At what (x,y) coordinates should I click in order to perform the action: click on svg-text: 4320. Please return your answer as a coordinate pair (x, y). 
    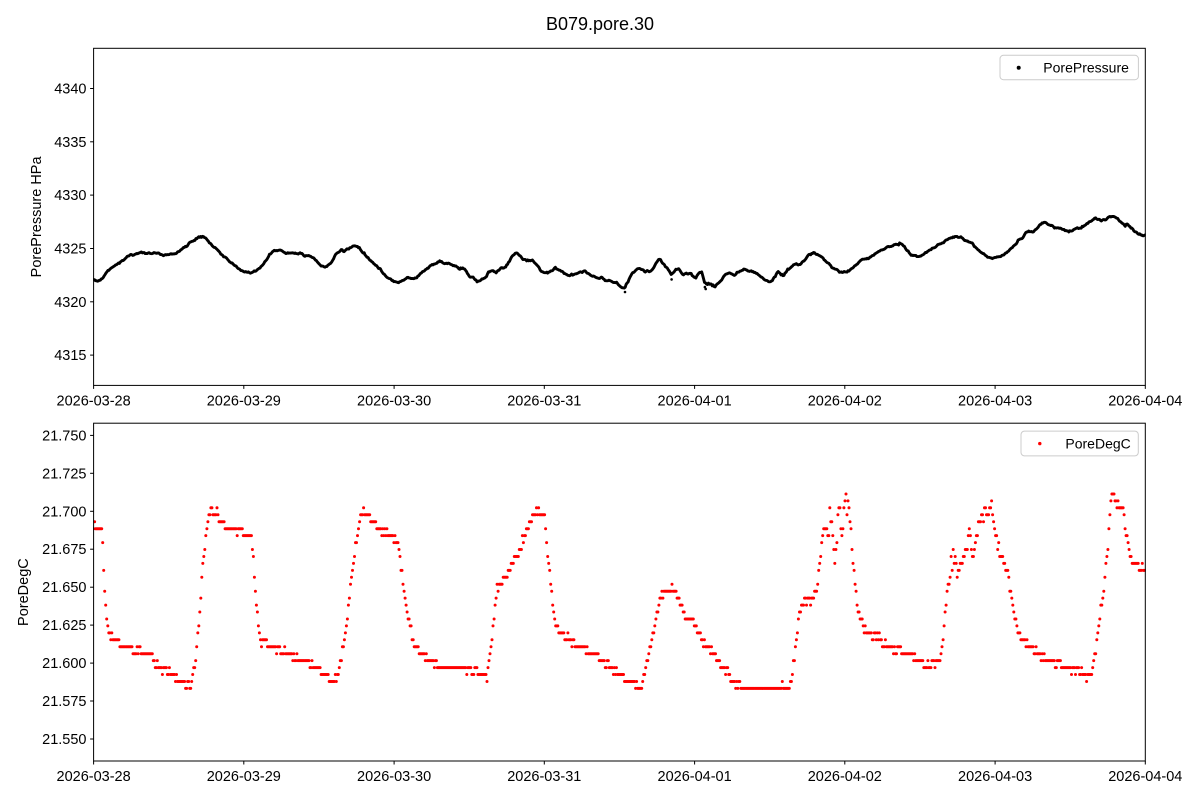
    Looking at the image, I should click on (70, 303).